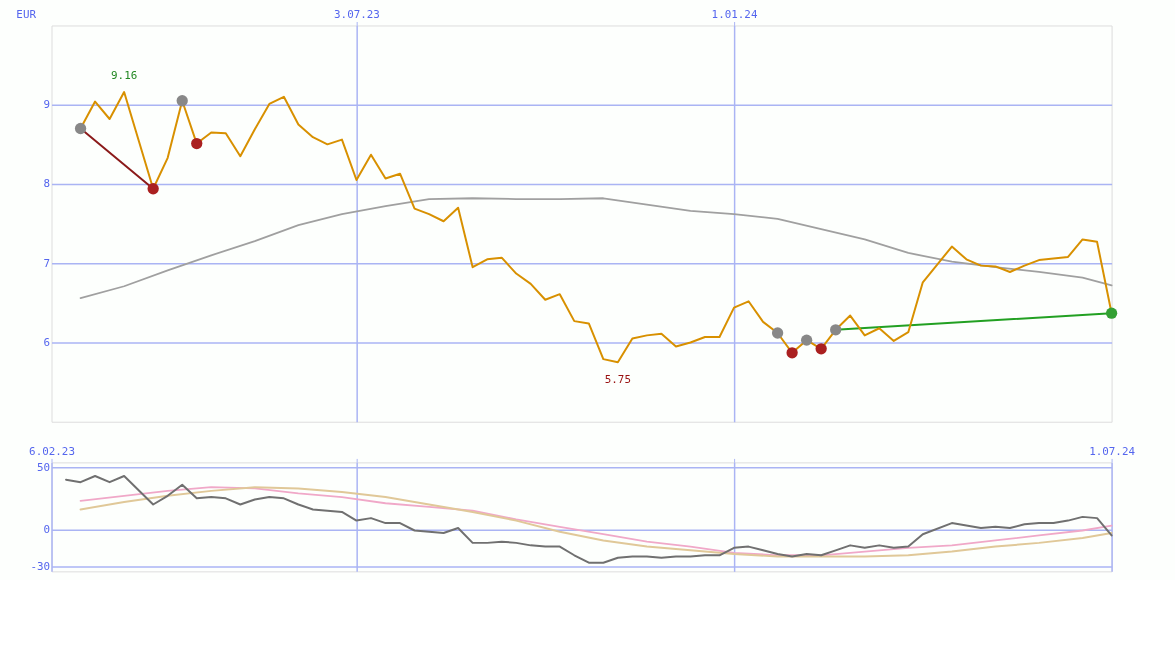  Describe the element at coordinates (734, 15) in the screenshot. I see `x-tick-label: 1.01.24` at that location.